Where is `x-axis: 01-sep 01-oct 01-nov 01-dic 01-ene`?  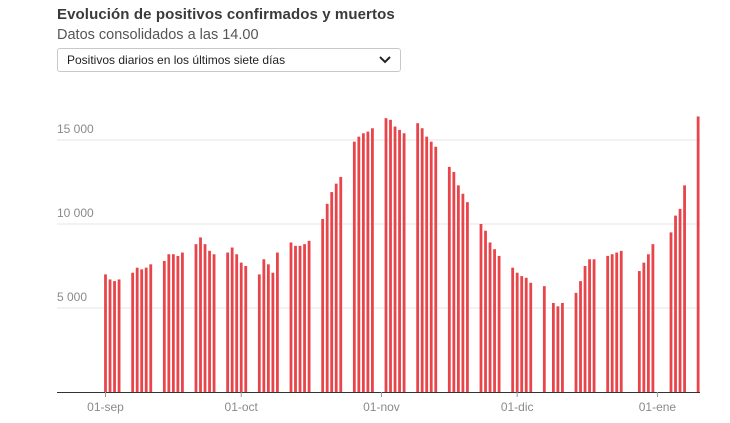 x-axis: 01-sep 01-oct 01-nov 01-dic 01-ene is located at coordinates (378, 403).